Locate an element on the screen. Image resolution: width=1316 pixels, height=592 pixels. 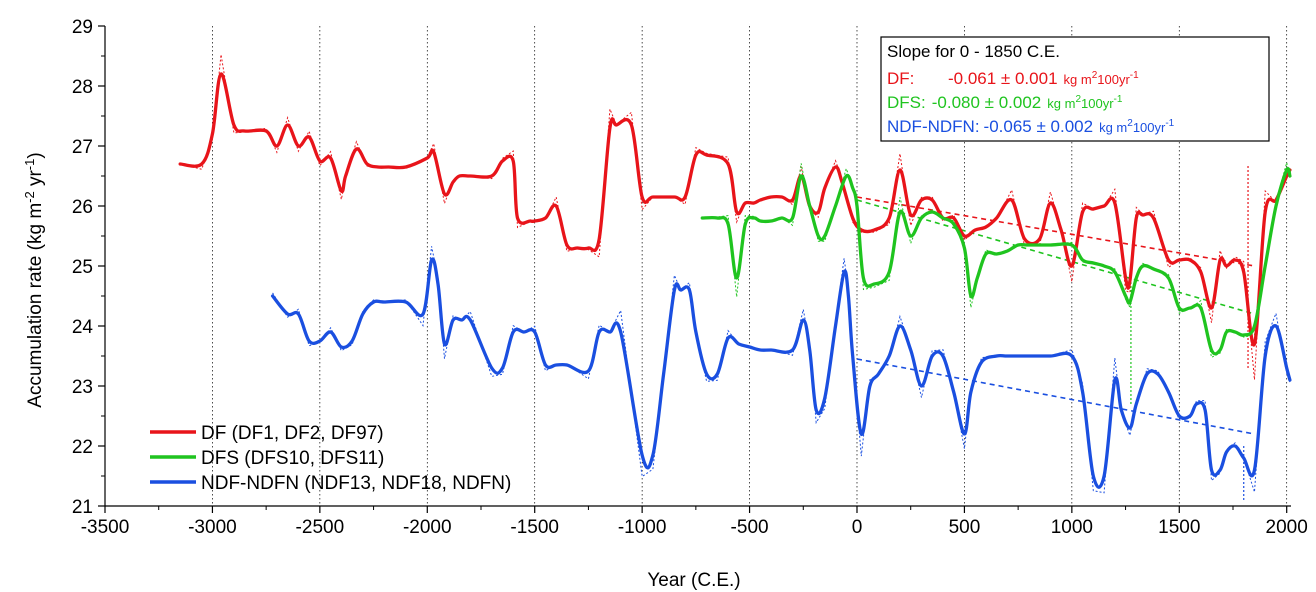
y-tick-label: 25 is located at coordinates (82, 267).